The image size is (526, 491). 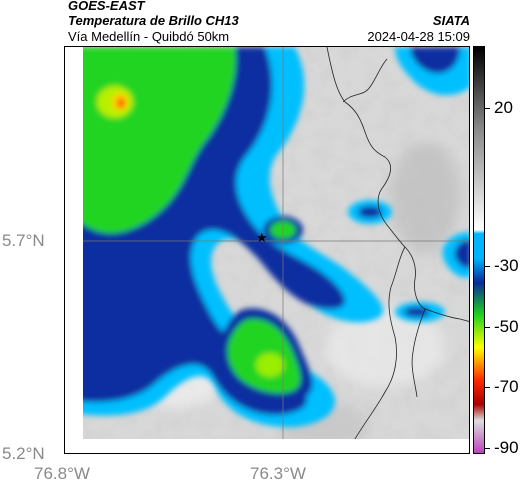 I want to click on star-icon: ★, so click(x=262, y=237).